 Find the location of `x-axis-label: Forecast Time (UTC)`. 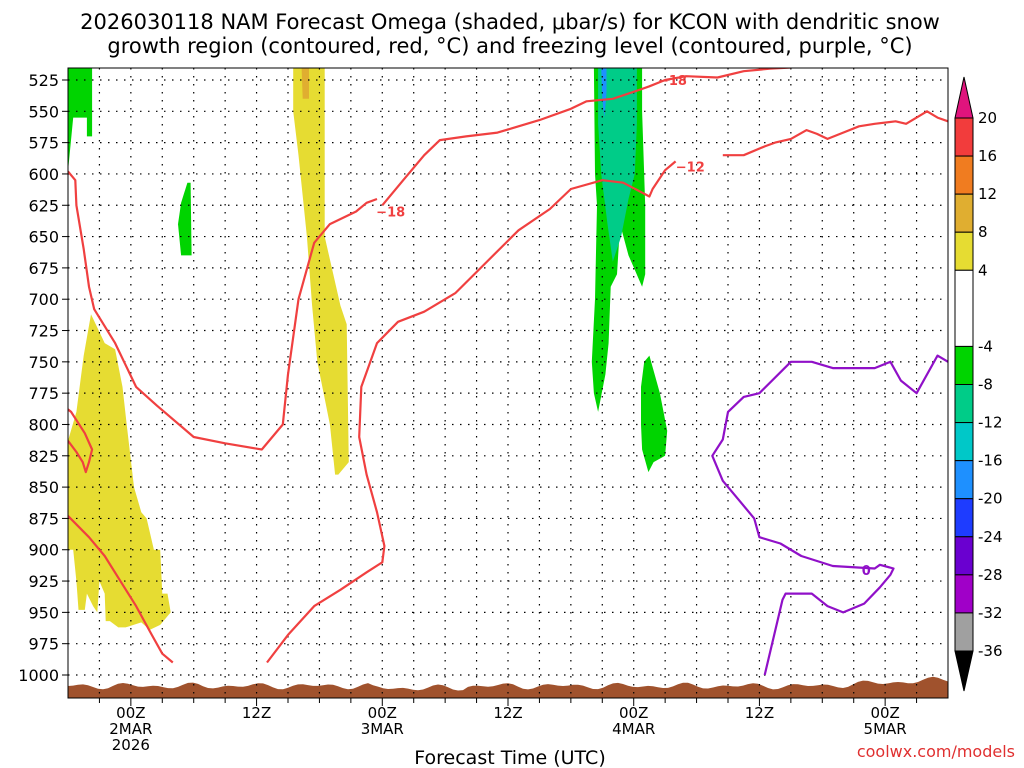

x-axis-label: Forecast Time (UTC) is located at coordinates (509, 757).